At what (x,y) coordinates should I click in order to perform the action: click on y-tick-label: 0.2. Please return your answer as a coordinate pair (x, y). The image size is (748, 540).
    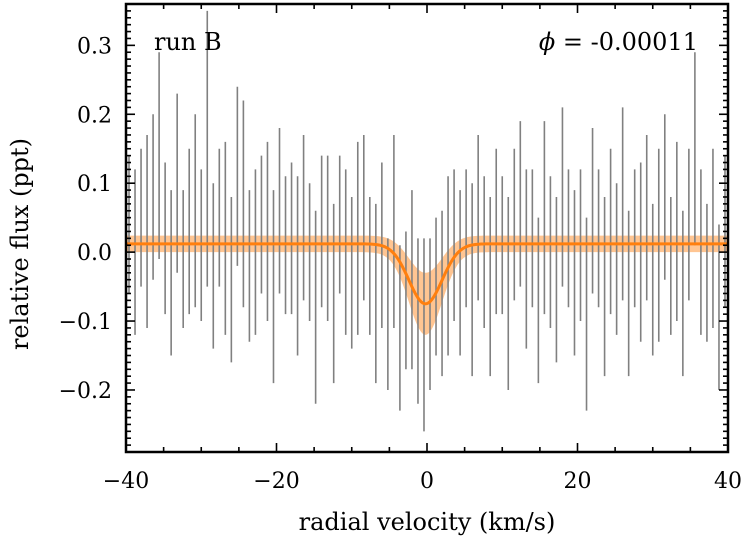
    Looking at the image, I should click on (94, 115).